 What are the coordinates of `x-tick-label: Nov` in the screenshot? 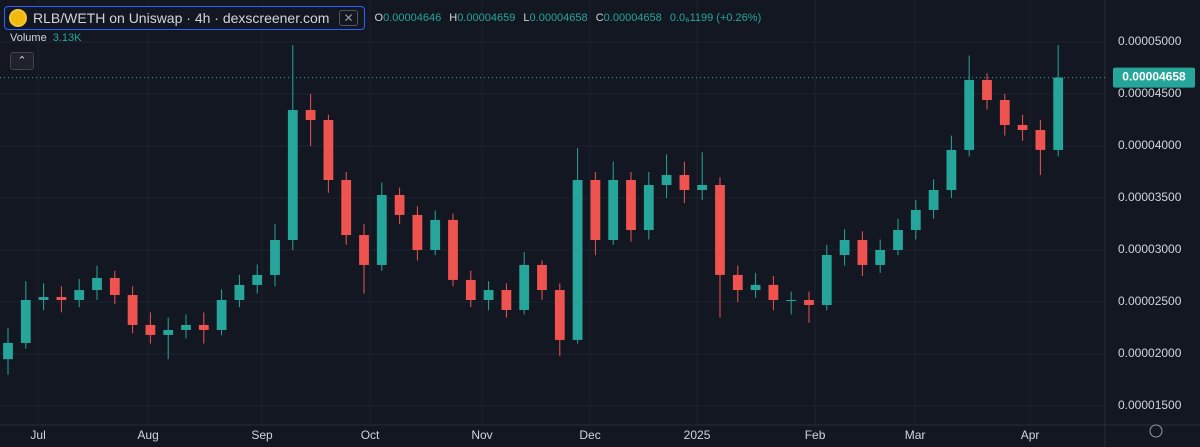 It's located at (481, 435).